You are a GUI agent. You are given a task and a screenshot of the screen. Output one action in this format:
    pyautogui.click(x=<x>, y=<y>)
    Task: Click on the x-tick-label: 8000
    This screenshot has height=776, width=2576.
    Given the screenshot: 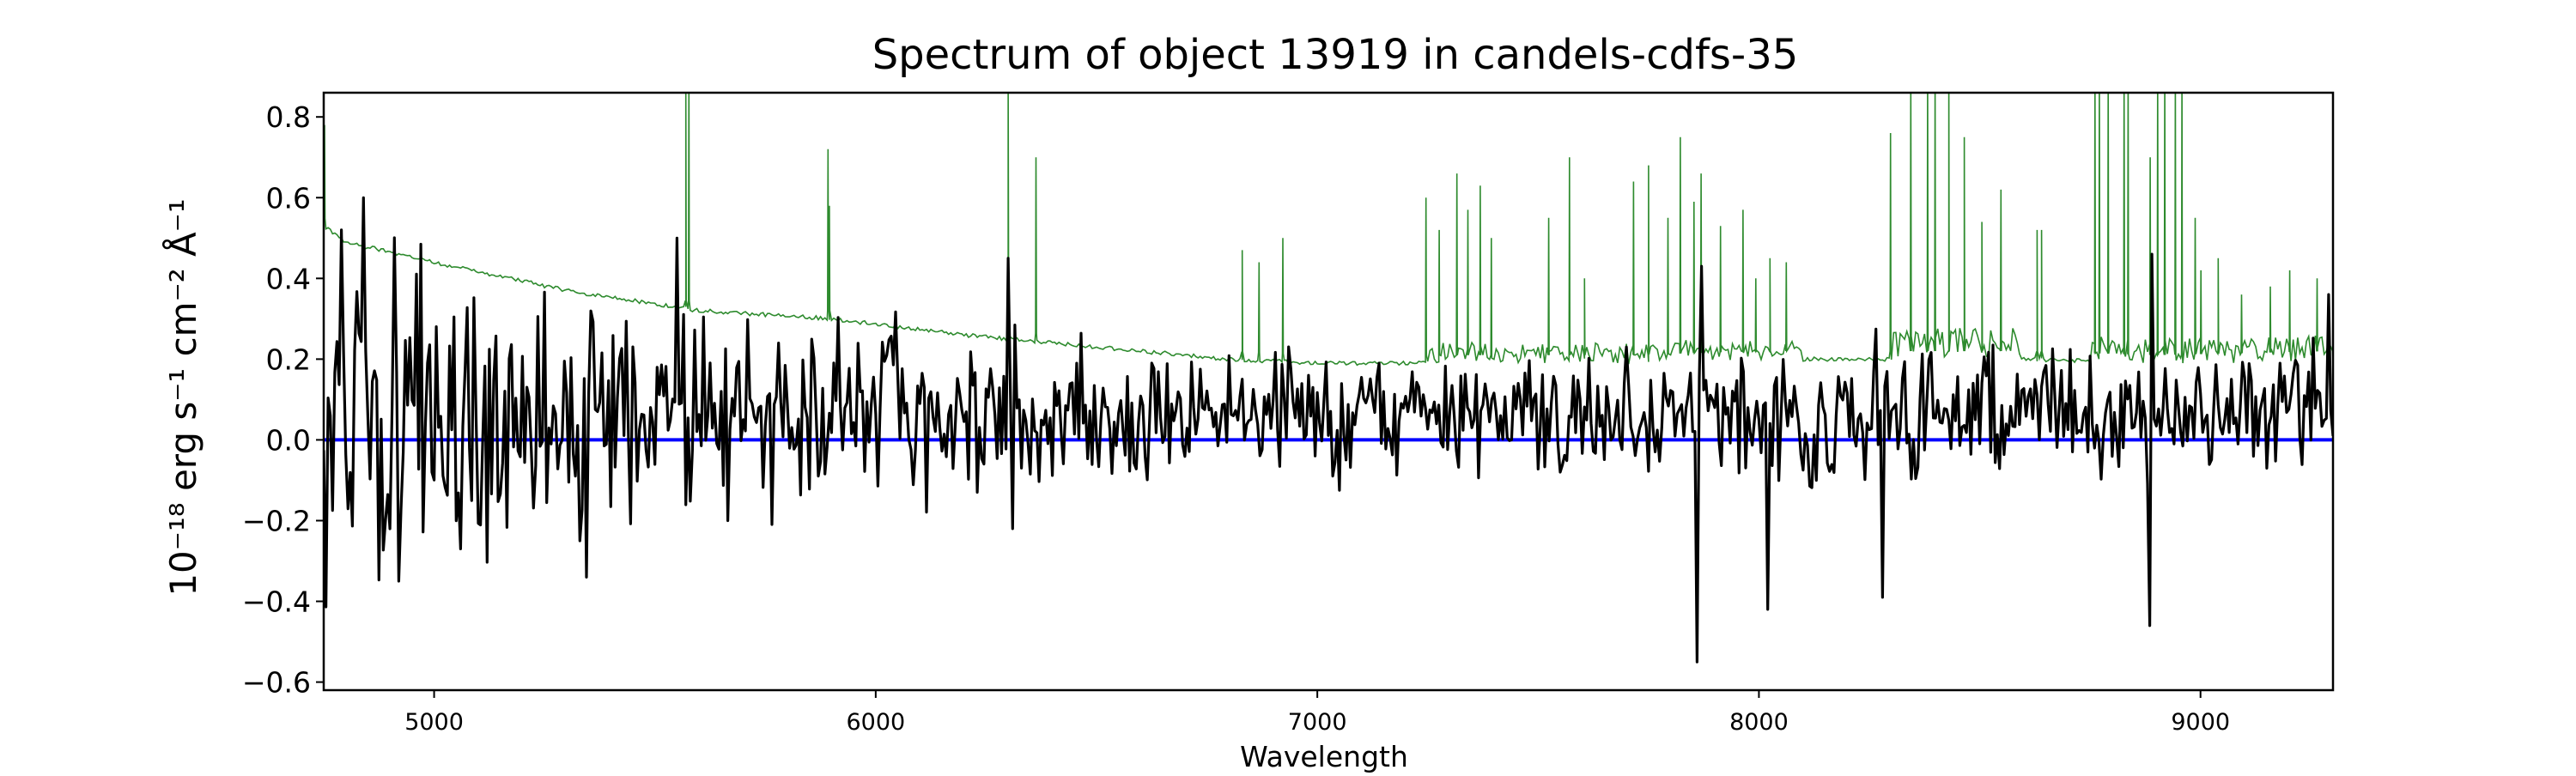 What is the action you would take?
    pyautogui.click(x=1759, y=722)
    